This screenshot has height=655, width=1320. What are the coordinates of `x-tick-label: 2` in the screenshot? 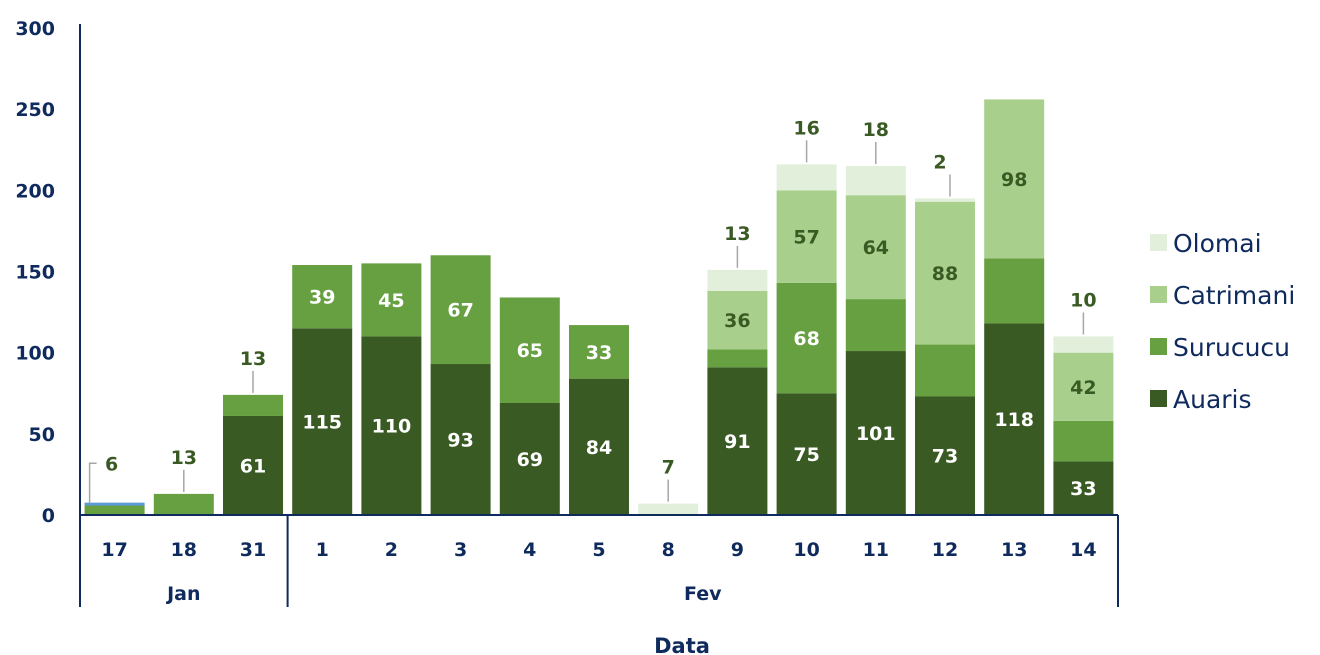 It's located at (391, 550).